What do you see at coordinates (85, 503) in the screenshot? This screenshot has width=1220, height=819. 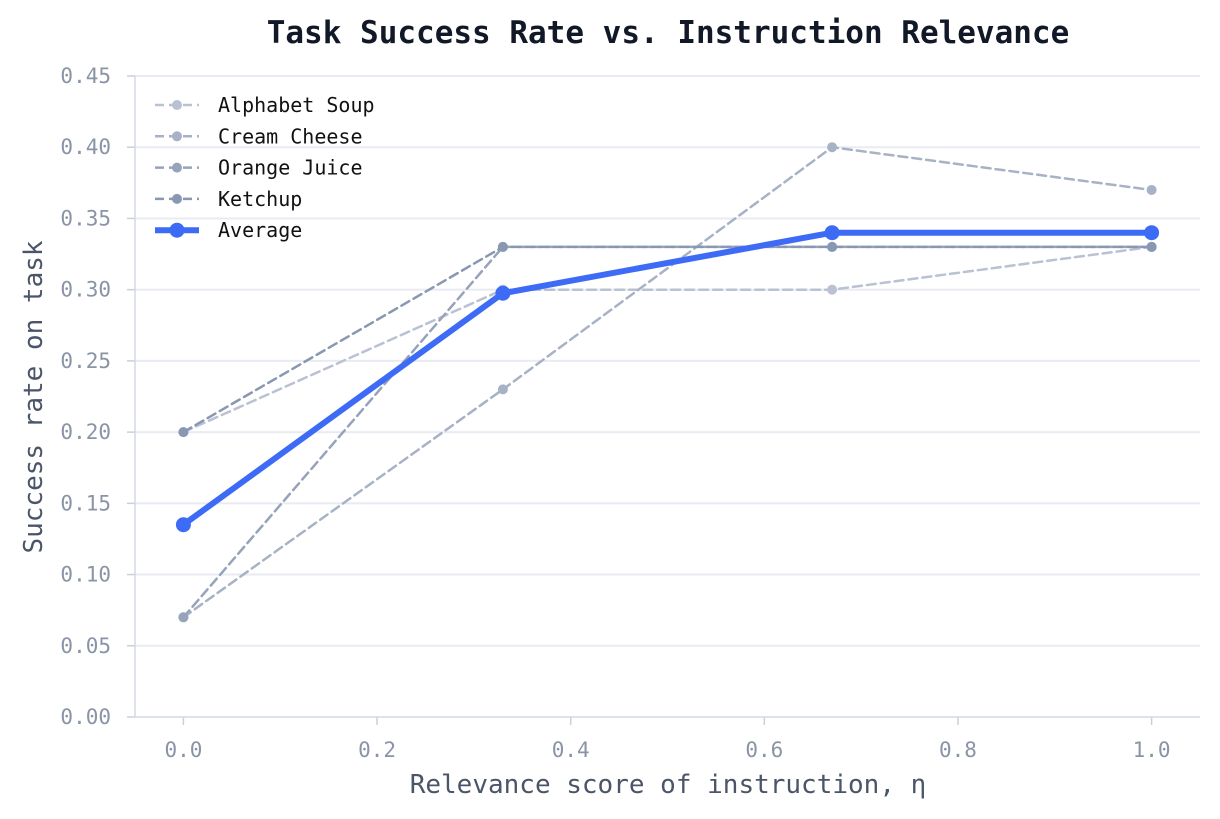 I see `y-tick-label: 0.15` at bounding box center [85, 503].